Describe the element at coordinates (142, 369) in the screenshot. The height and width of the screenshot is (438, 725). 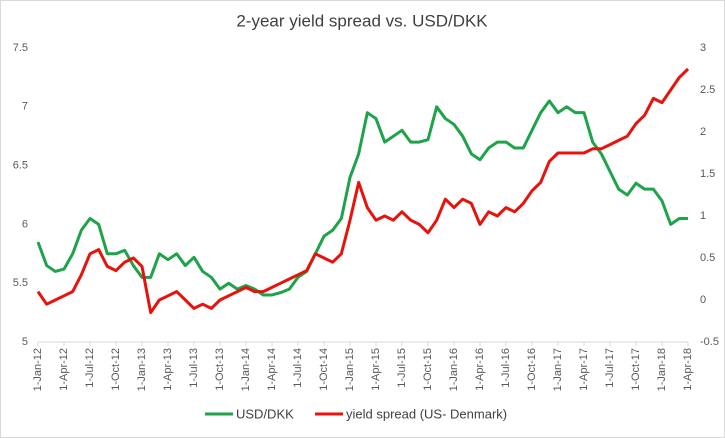
I see `x-tick-label: 1-Jan-13` at that location.